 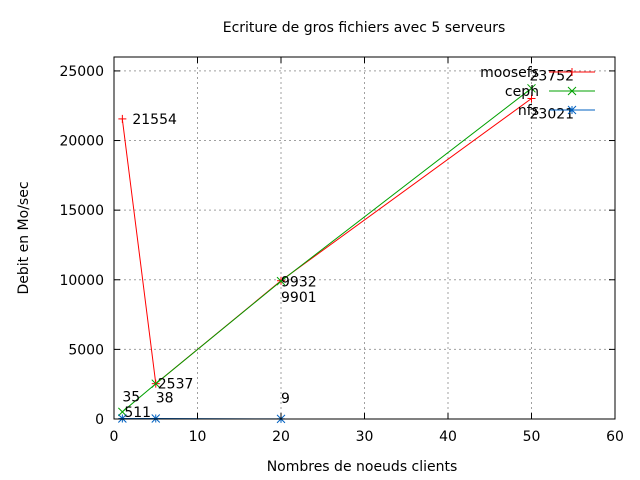 I want to click on legend-label-moosefs: moosefs, so click(x=509, y=73).